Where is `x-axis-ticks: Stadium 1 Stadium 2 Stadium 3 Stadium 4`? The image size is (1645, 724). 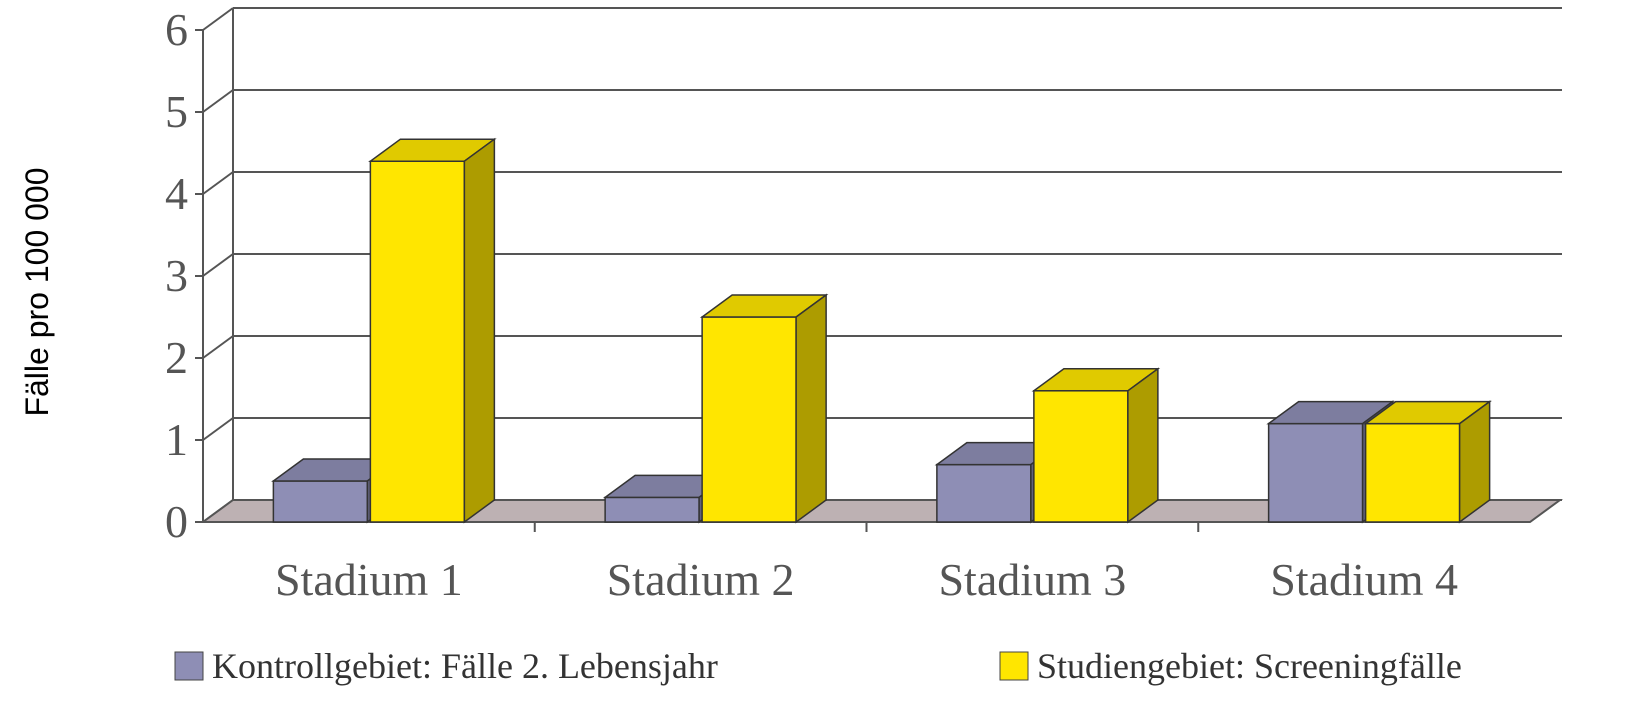 x-axis-ticks: Stadium 1 Stadium 2 Stadium 3 Stadium 4 is located at coordinates (866, 563).